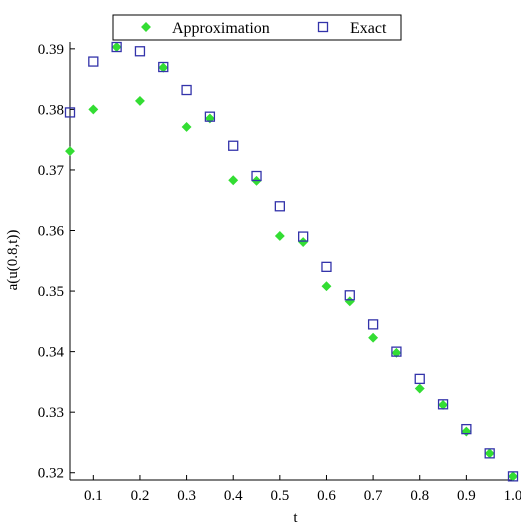  I want to click on x-tick-label: 0.1, so click(93, 496).